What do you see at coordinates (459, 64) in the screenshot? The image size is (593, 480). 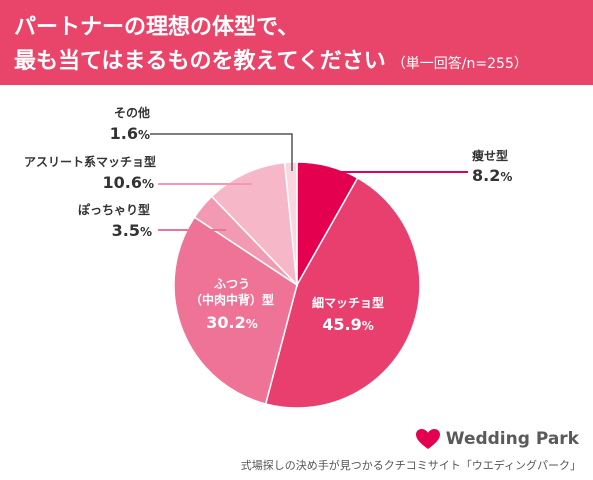 I see `sample-note: （単一回答/n=255）` at bounding box center [459, 64].